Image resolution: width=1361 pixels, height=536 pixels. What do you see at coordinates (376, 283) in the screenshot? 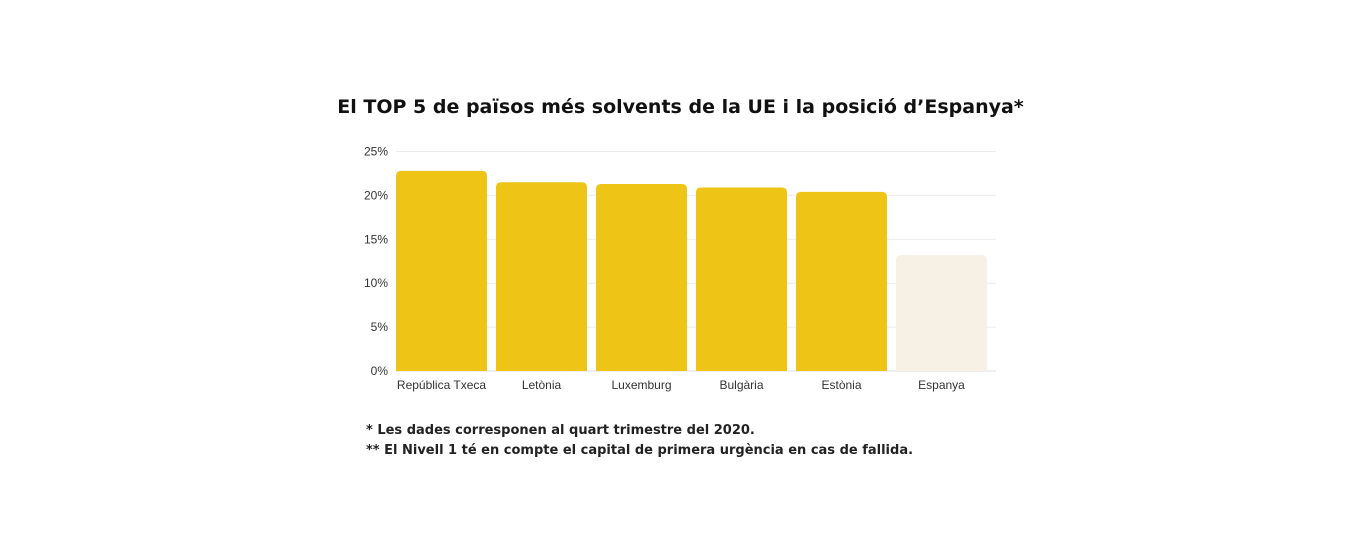
I see `y-tick-label: 10%` at bounding box center [376, 283].